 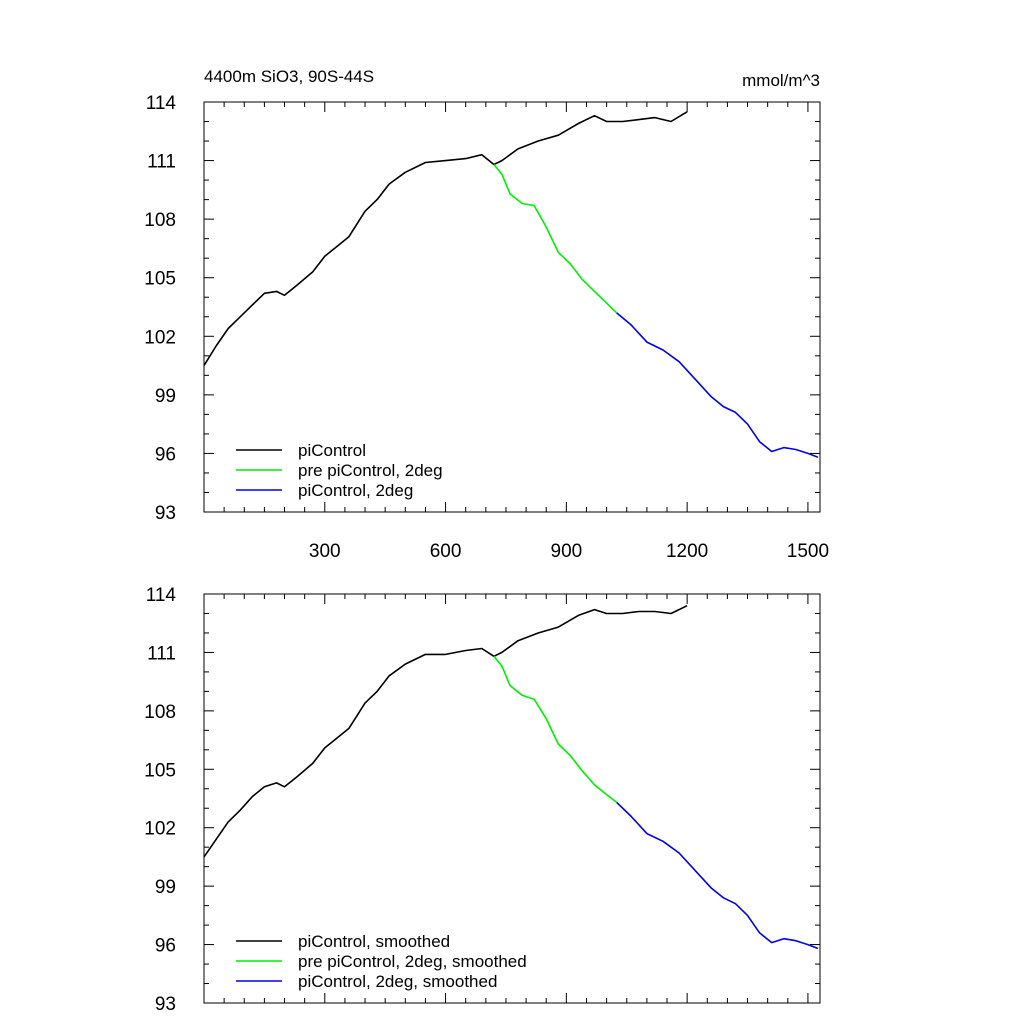 I want to click on legend-label: pre piControl, 2deg, smoothed, so click(x=412, y=961).